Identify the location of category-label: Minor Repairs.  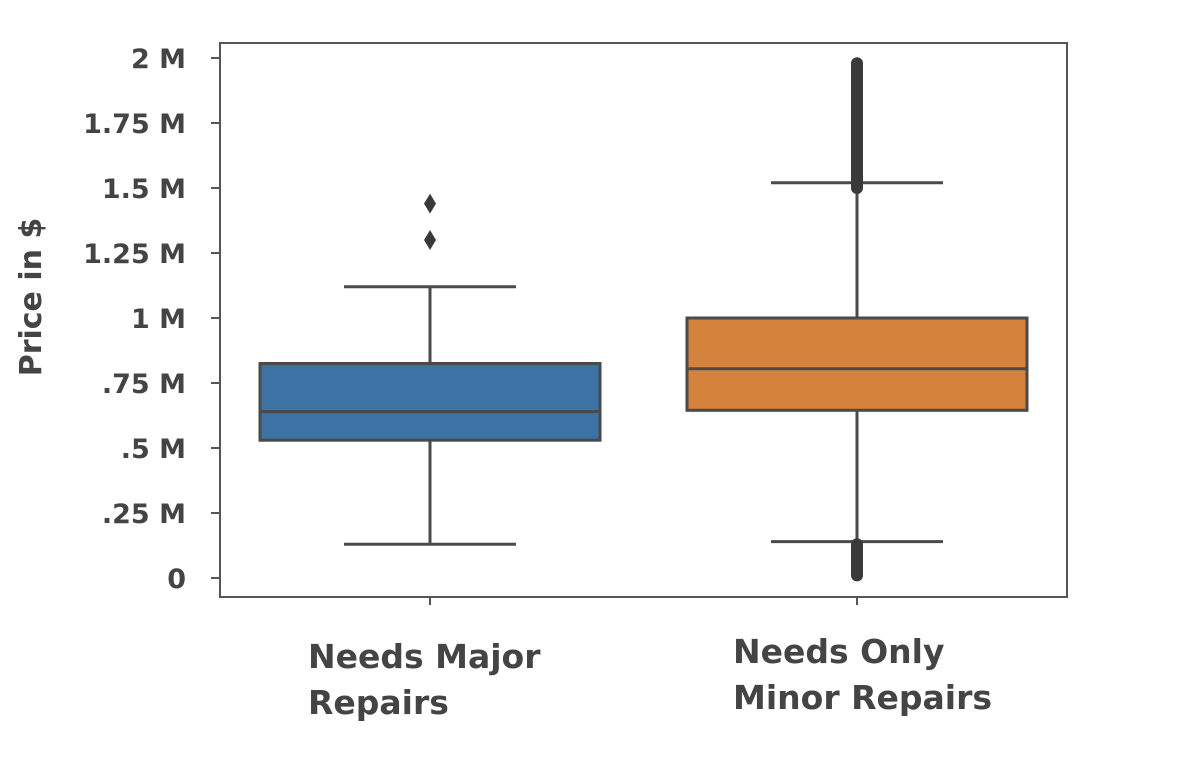
(862, 697).